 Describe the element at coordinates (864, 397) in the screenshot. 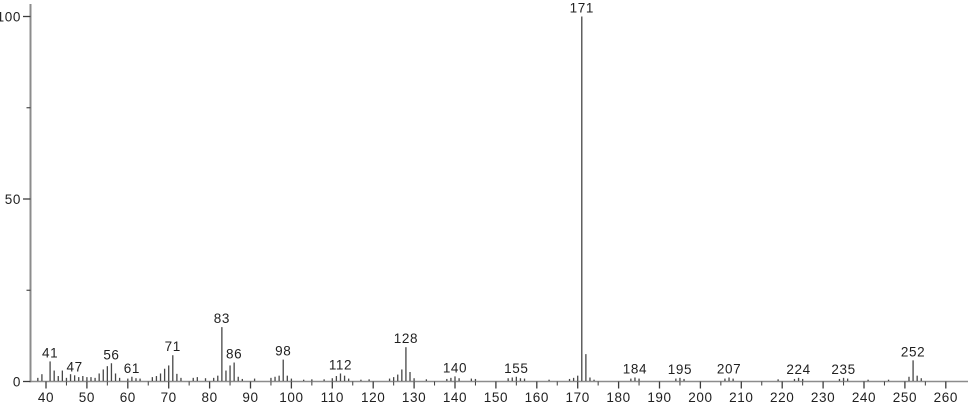

I see `x-axis-tick-label: 240` at that location.